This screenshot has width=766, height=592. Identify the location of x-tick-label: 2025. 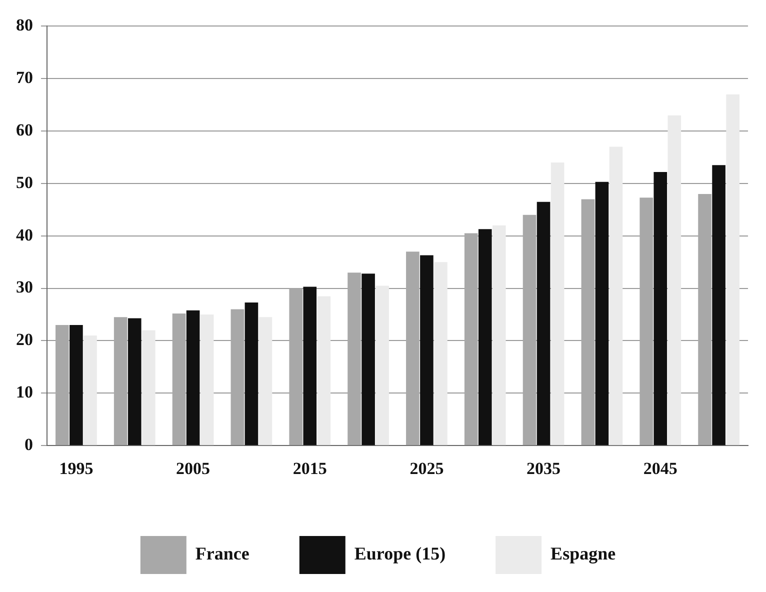
(427, 468).